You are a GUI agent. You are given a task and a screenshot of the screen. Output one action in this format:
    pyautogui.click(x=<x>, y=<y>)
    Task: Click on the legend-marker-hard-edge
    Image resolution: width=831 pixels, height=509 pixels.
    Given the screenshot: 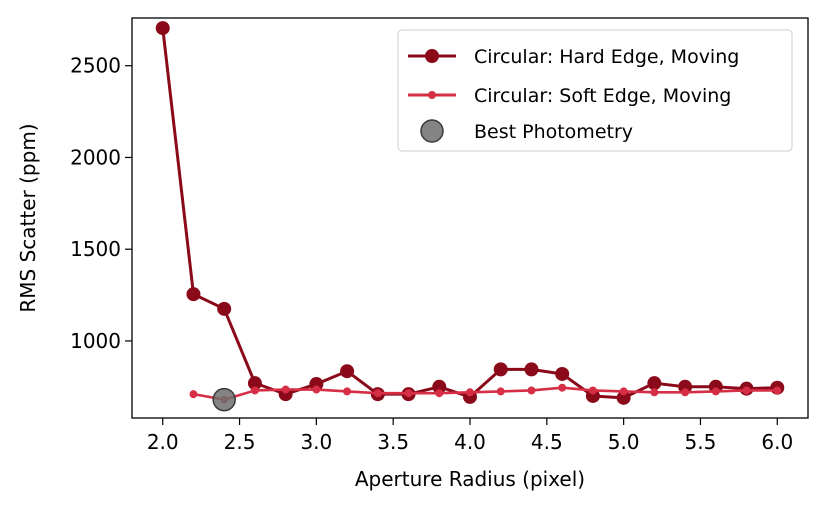 What is the action you would take?
    pyautogui.click(x=432, y=56)
    